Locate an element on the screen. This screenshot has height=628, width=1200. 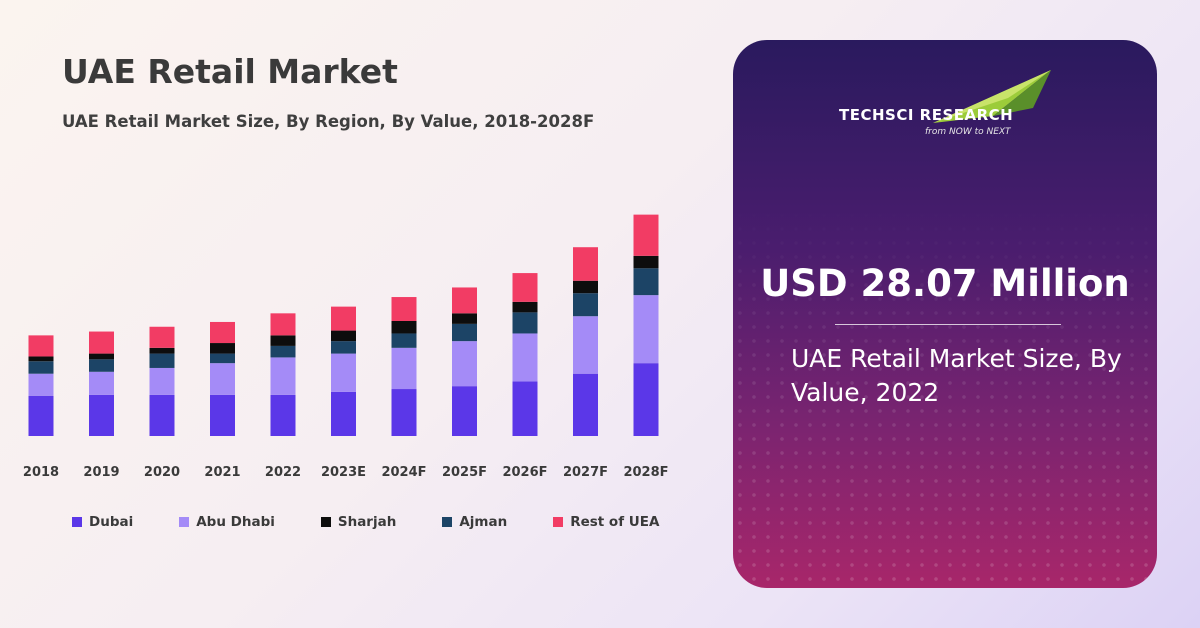
bar-rest-of-uea-2026f is located at coordinates (525, 287).